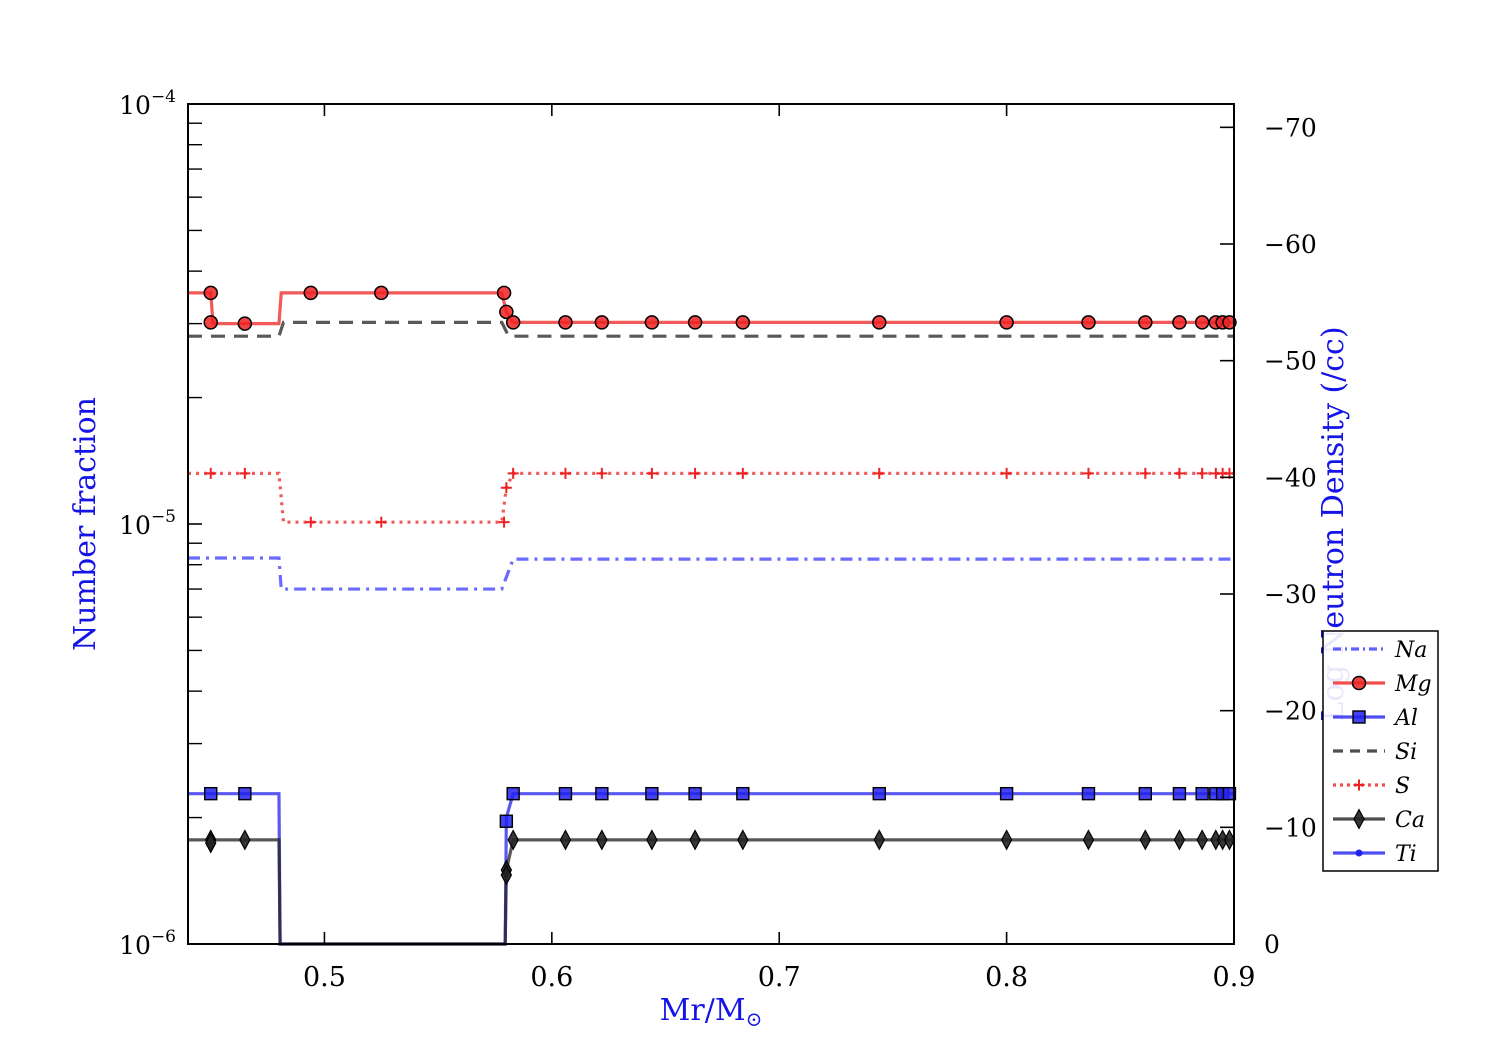  What do you see at coordinates (754, 1019) in the screenshot?
I see `sun-symbol: ⊙` at bounding box center [754, 1019].